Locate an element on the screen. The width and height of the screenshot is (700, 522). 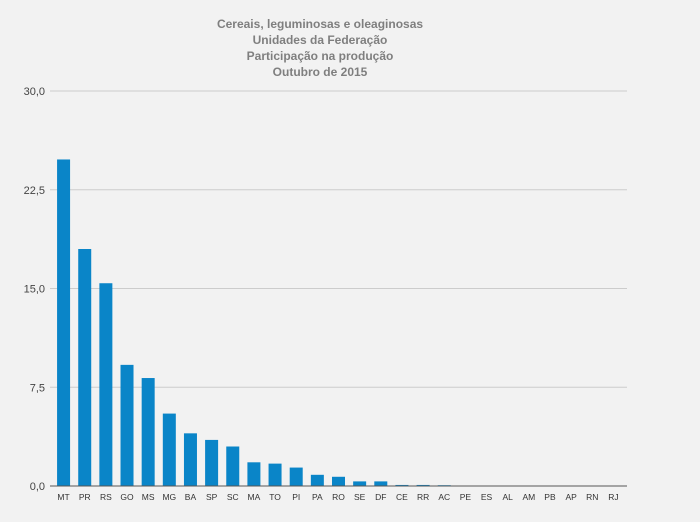
x-tick-label: RJ is located at coordinates (613, 497).